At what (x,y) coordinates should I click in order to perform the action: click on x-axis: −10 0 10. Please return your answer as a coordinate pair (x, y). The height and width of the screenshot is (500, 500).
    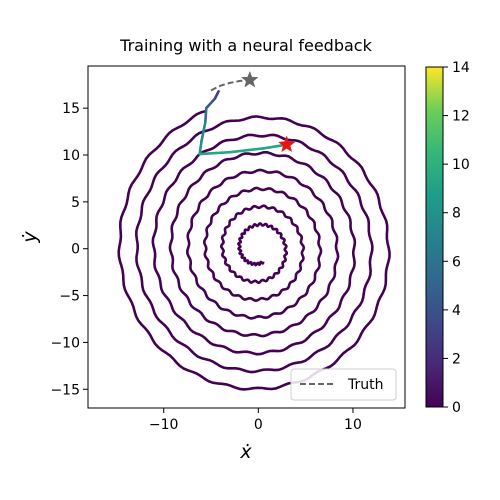
    Looking at the image, I should click on (255, 420).